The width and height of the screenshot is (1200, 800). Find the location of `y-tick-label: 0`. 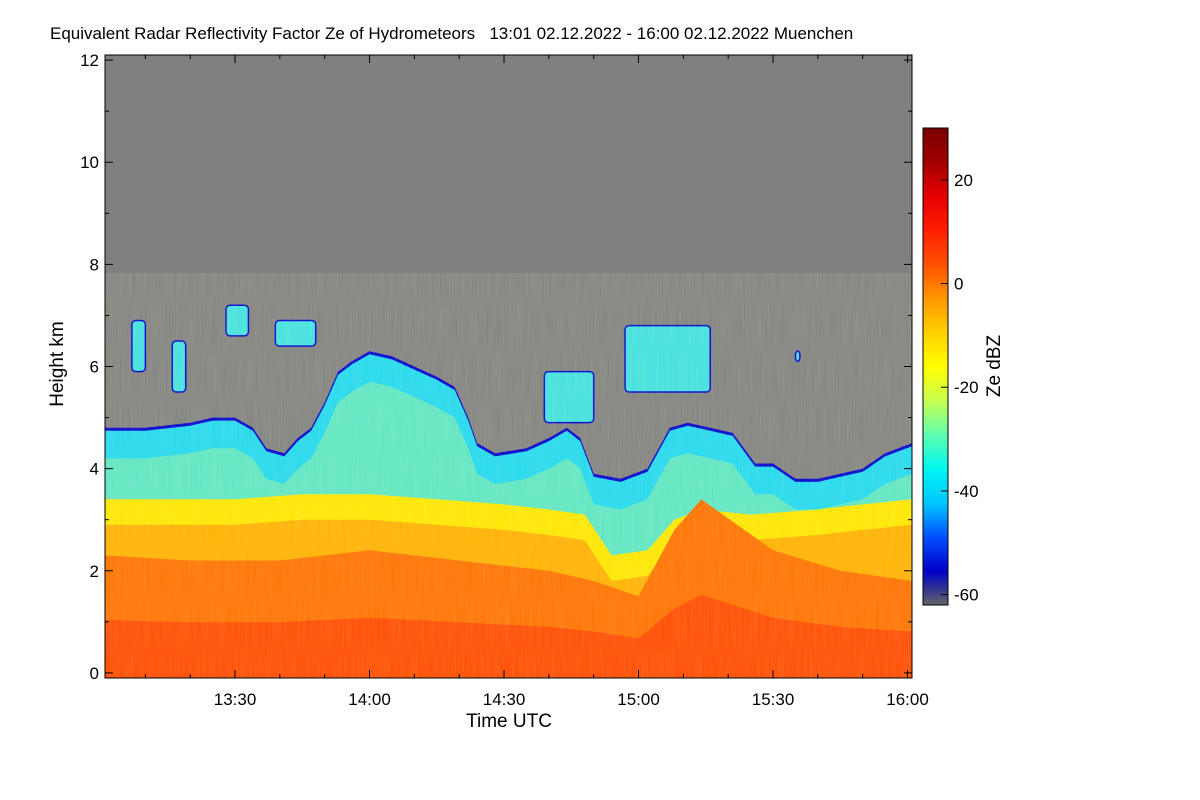

y-tick-label: 0 is located at coordinates (94, 673).